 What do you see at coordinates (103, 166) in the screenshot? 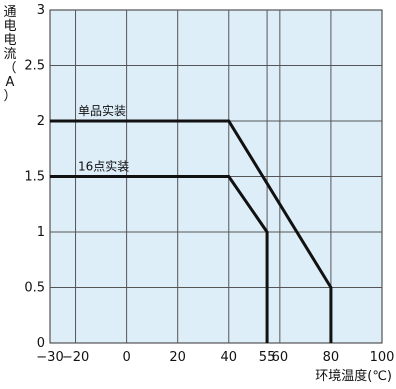
I see `series-label-1: 16点实装` at bounding box center [103, 166].